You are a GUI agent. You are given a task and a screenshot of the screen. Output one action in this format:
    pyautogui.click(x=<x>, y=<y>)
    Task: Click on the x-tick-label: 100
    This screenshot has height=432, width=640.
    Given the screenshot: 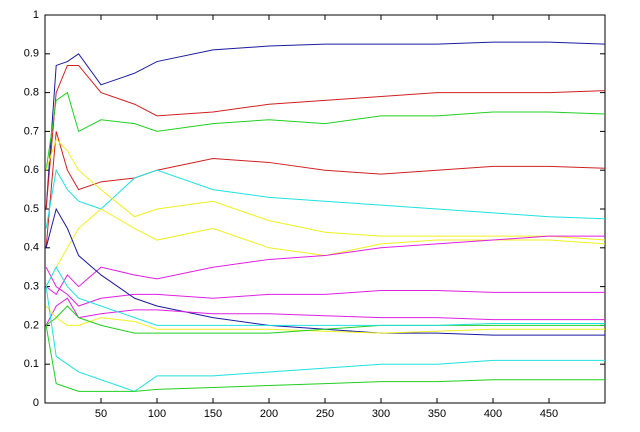 What is the action you would take?
    pyautogui.click(x=157, y=414)
    